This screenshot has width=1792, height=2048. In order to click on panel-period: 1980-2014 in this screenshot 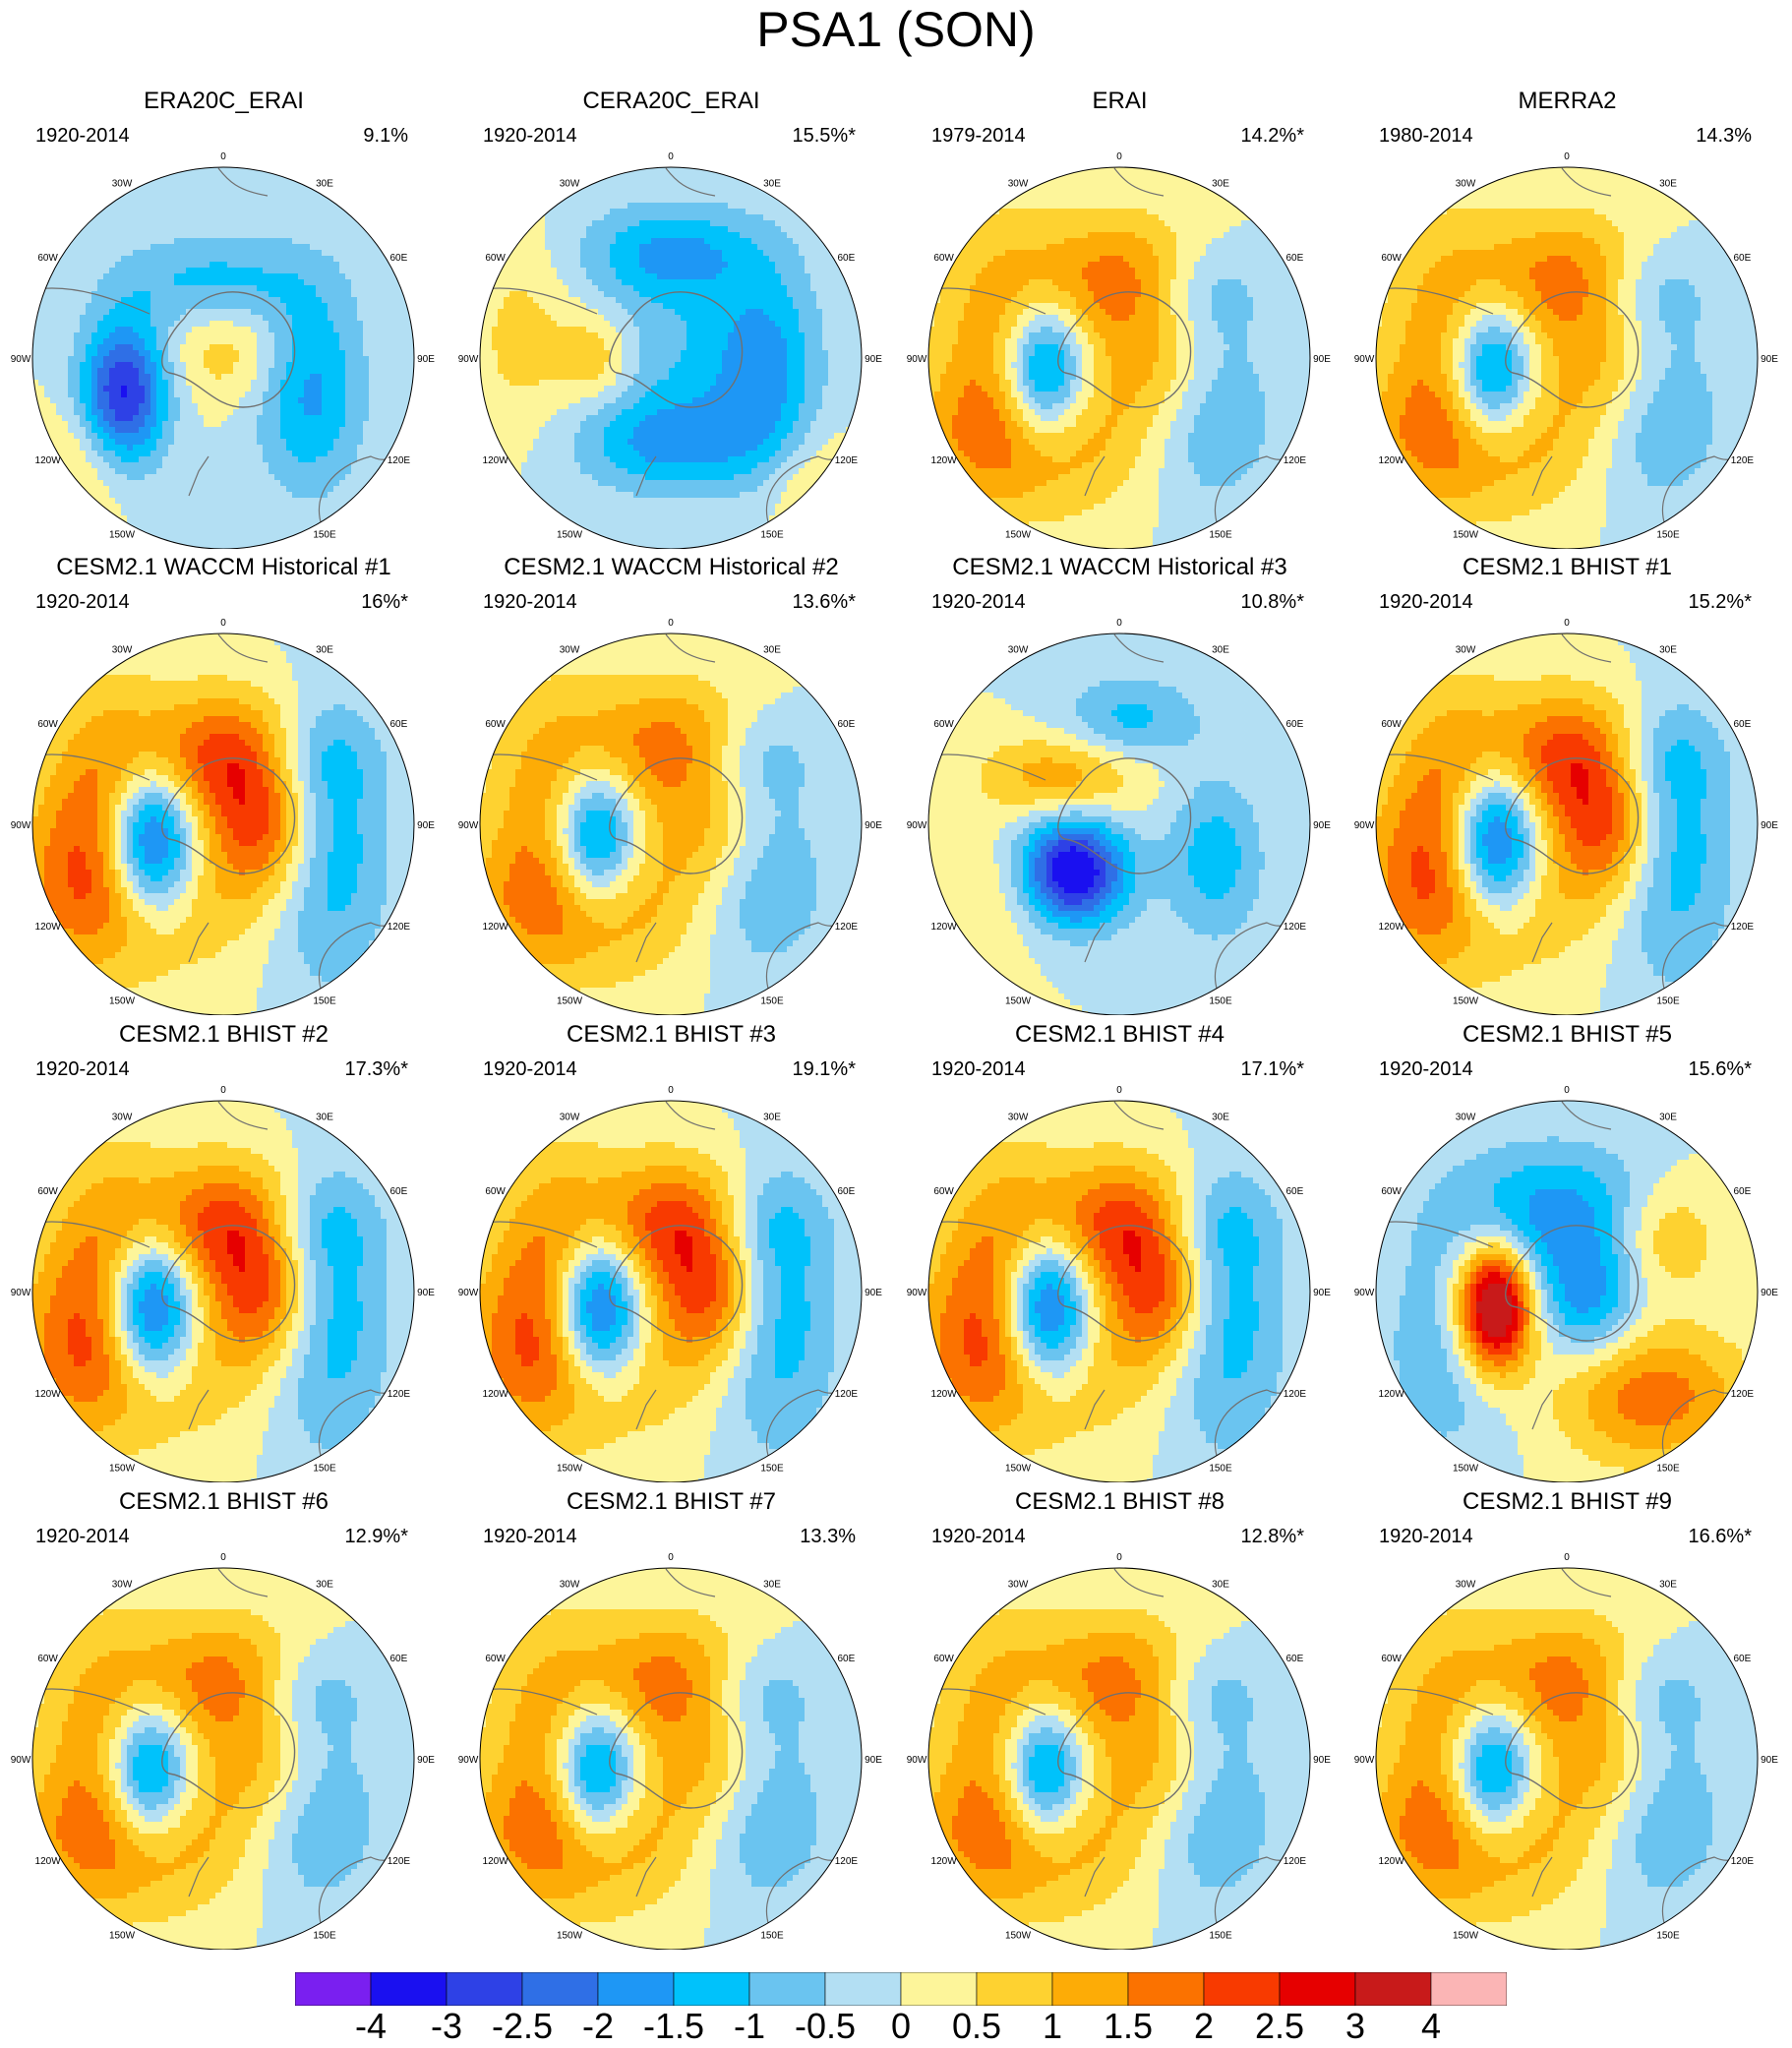, I will do `click(1426, 136)`.